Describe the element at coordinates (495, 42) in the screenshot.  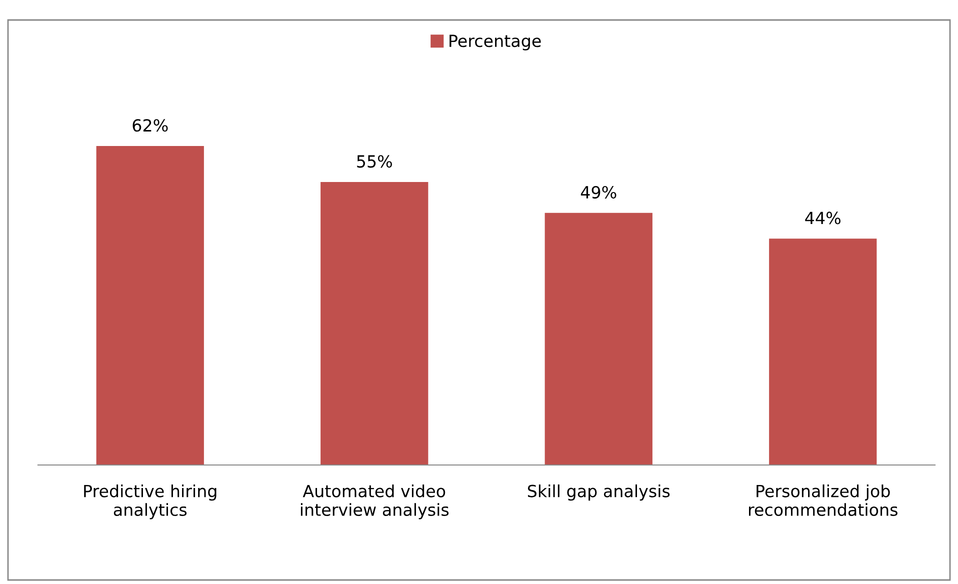
I see `legend-label: Percentage` at that location.